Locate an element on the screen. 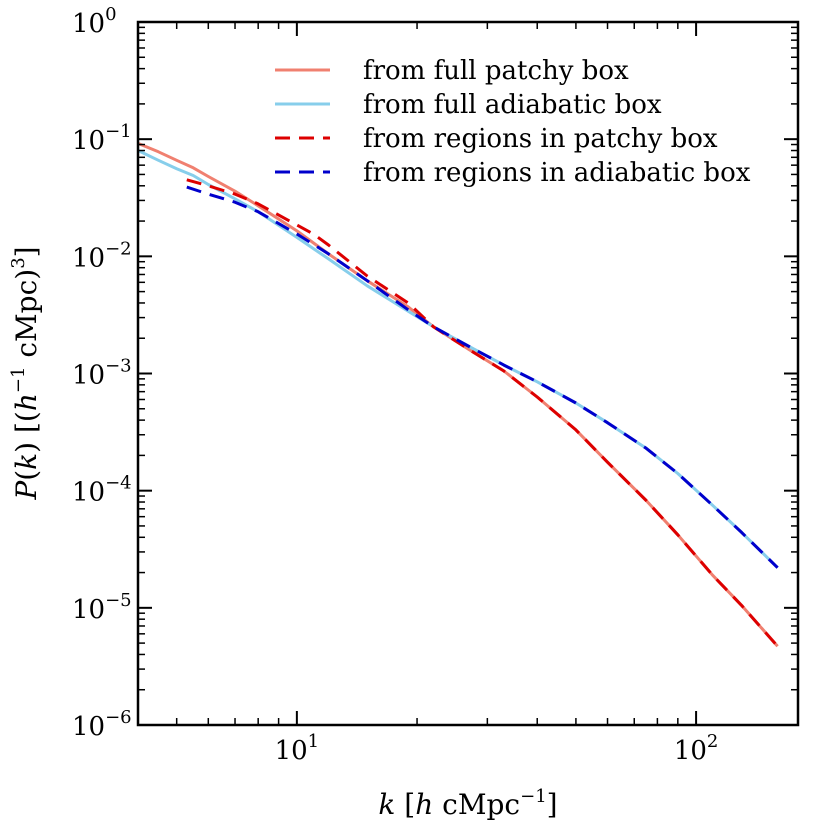 The height and width of the screenshot is (830, 830). x-tick-label-exp-0: 1 is located at coordinates (313, 741).